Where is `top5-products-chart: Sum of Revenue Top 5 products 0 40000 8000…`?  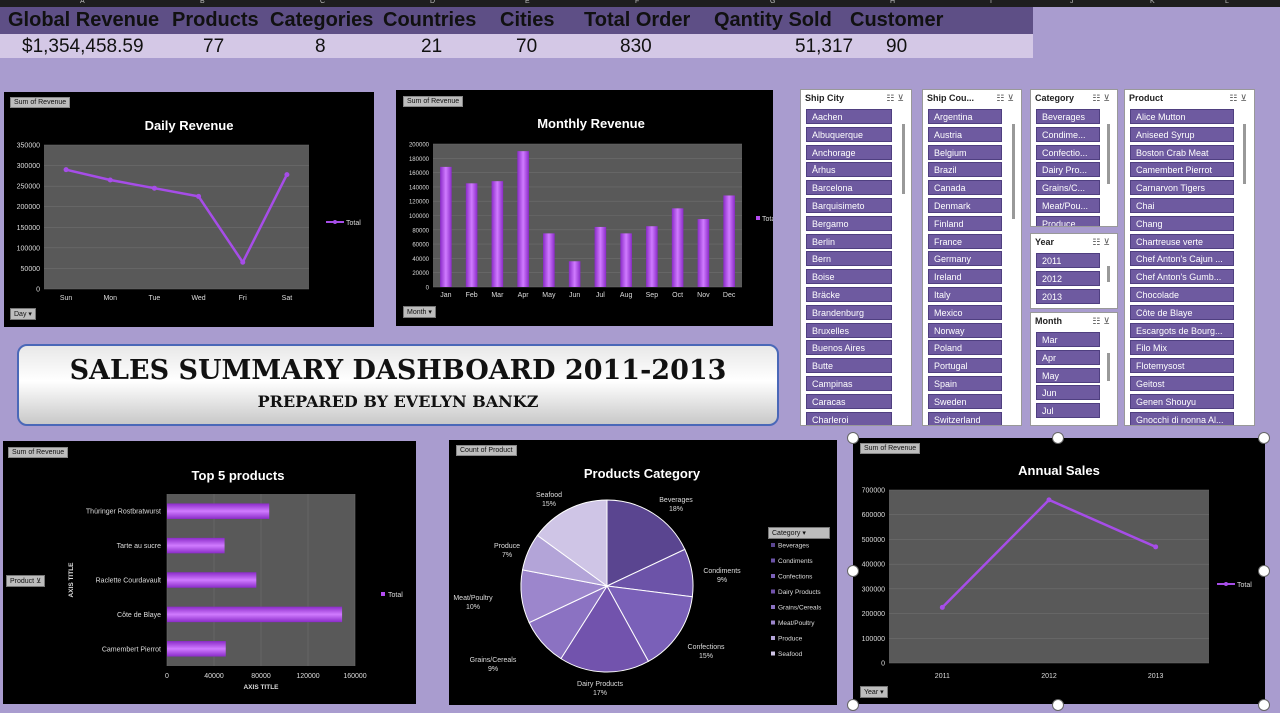 top5-products-chart: Sum of Revenue Top 5 products 0 40000 8000… is located at coordinates (209, 572).